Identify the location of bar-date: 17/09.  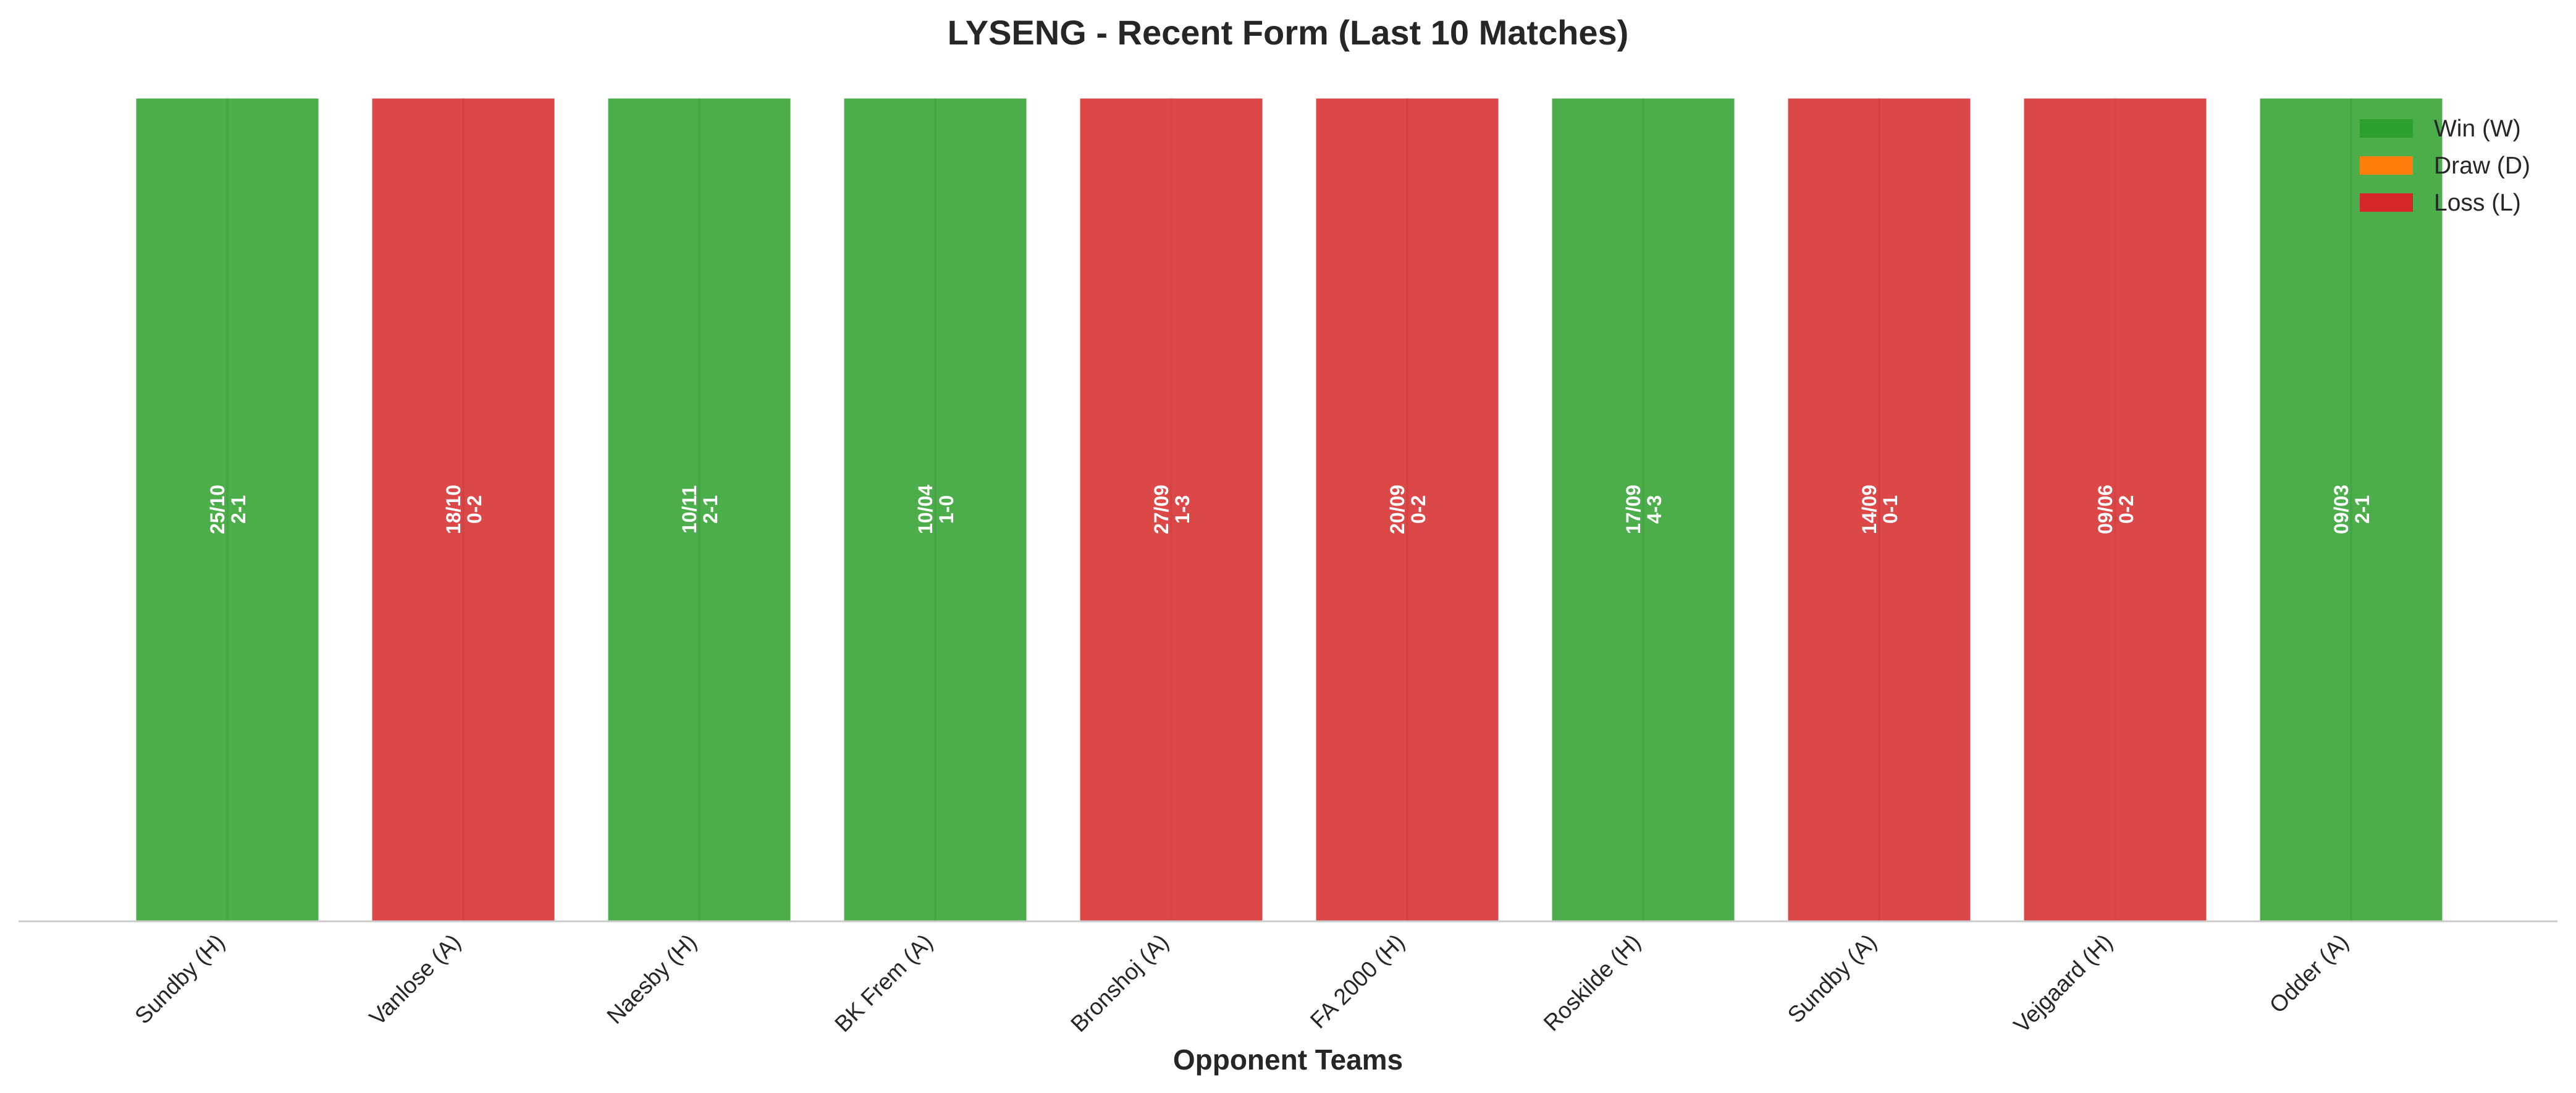
(1633, 509).